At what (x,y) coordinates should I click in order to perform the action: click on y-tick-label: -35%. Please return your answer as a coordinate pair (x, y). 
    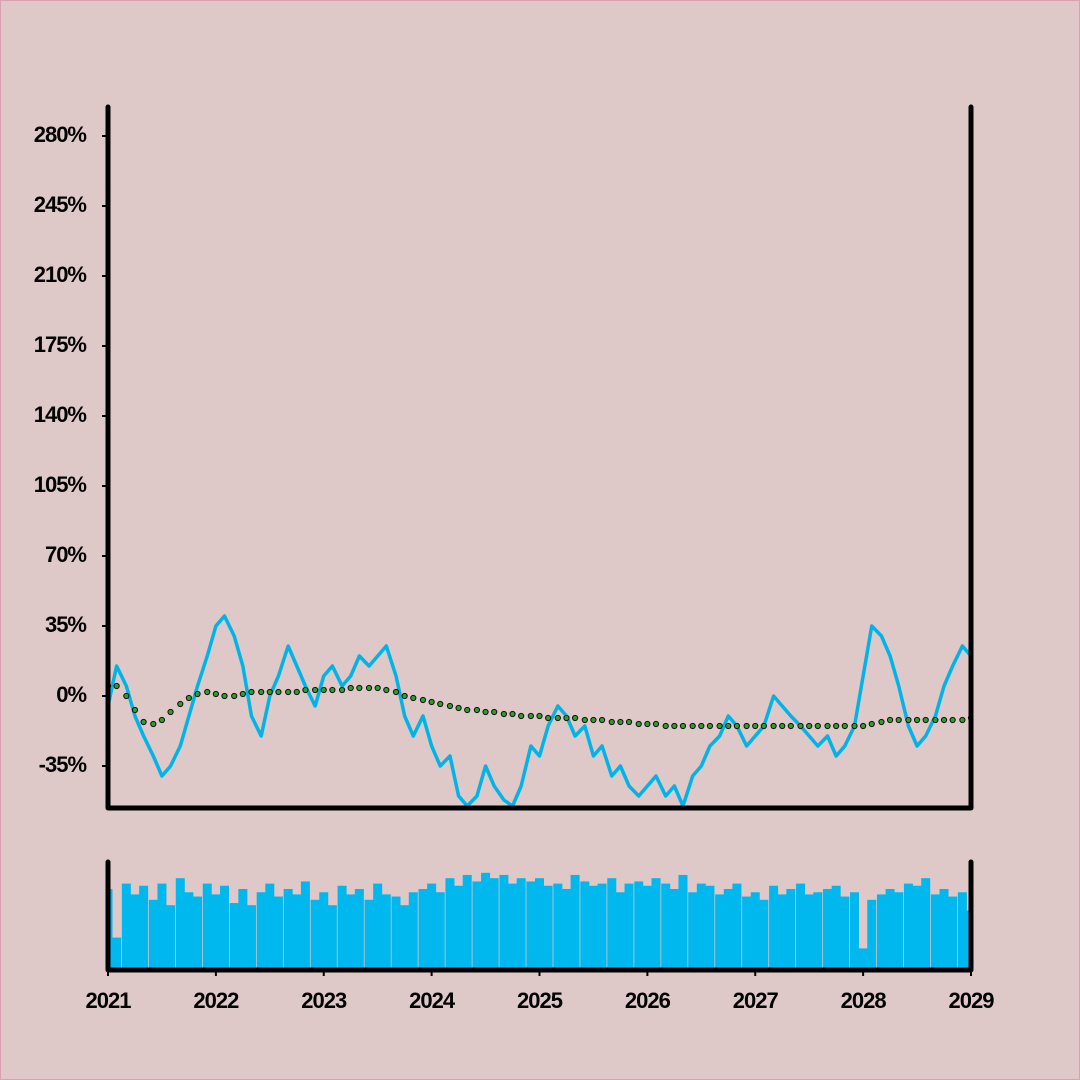
    Looking at the image, I should click on (63, 764).